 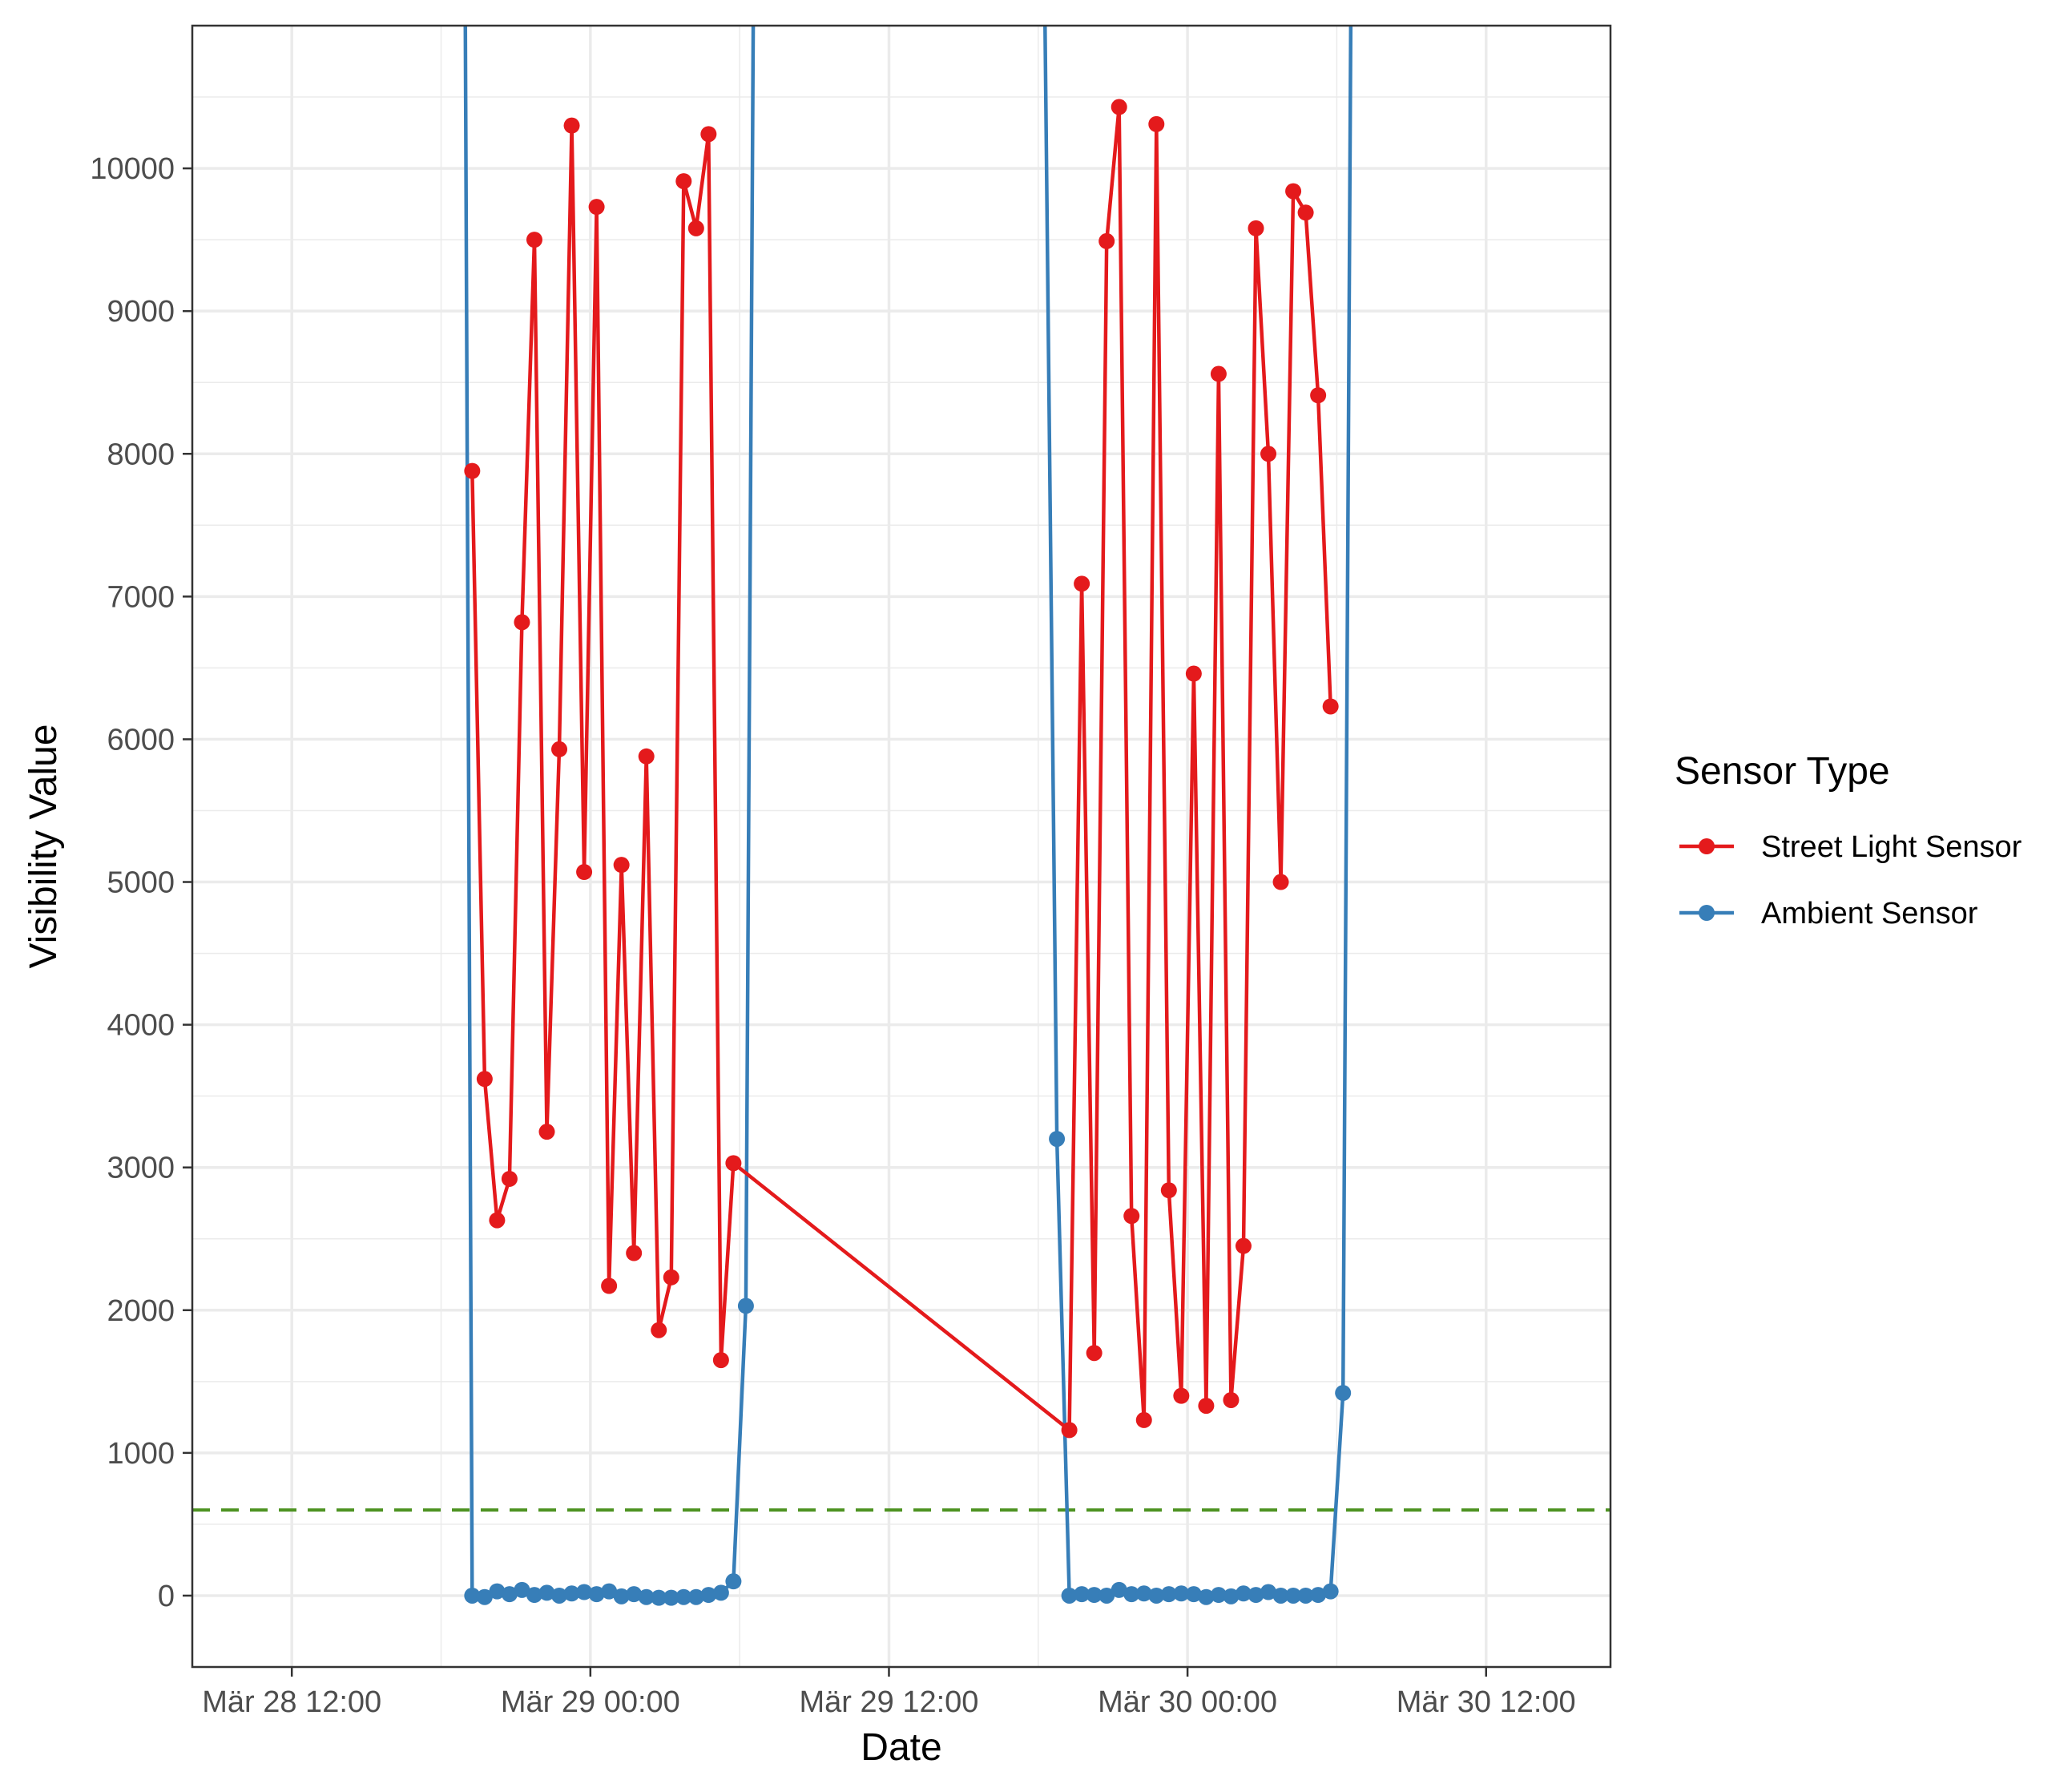 I want to click on x-tick-label: Mär 29 12:00, so click(x=889, y=1702).